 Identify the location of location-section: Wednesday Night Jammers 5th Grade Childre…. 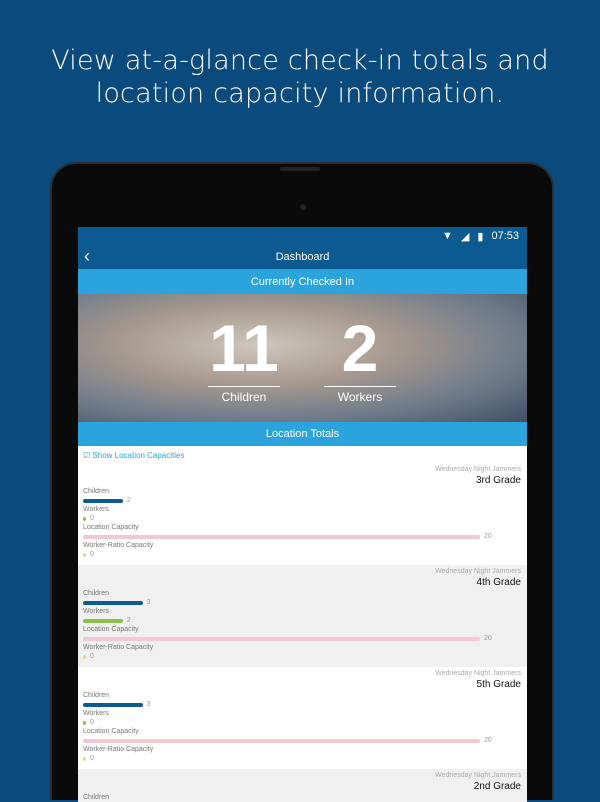
(302, 718).